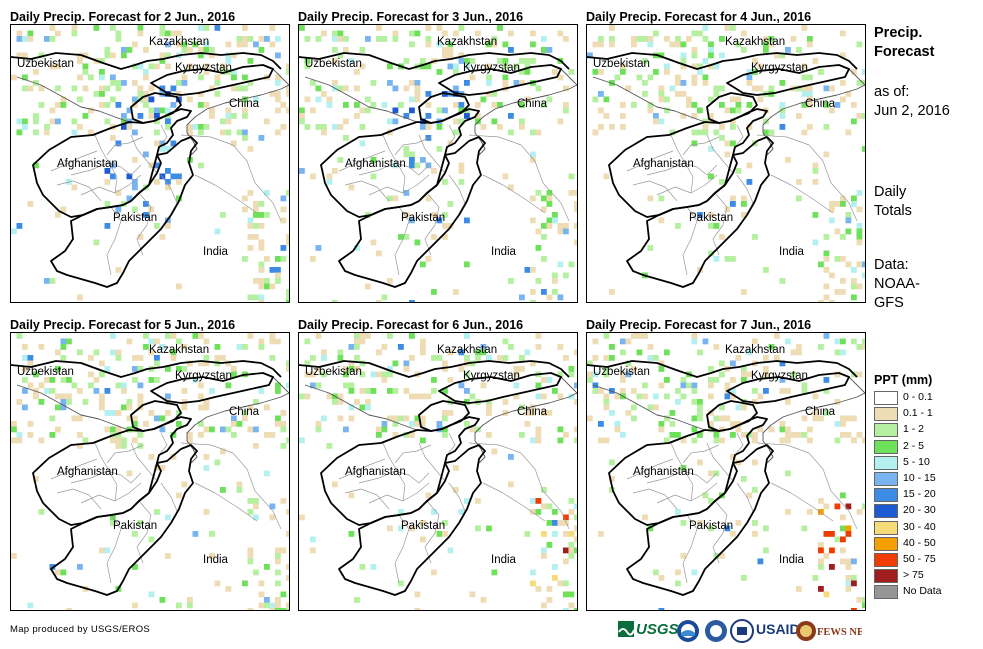 Image resolution: width=983 pixels, height=649 pixels. Describe the element at coordinates (411, 17) in the screenshot. I see `panel-title: Daily Precip. Forecast for 3 Jun., 2016` at that location.